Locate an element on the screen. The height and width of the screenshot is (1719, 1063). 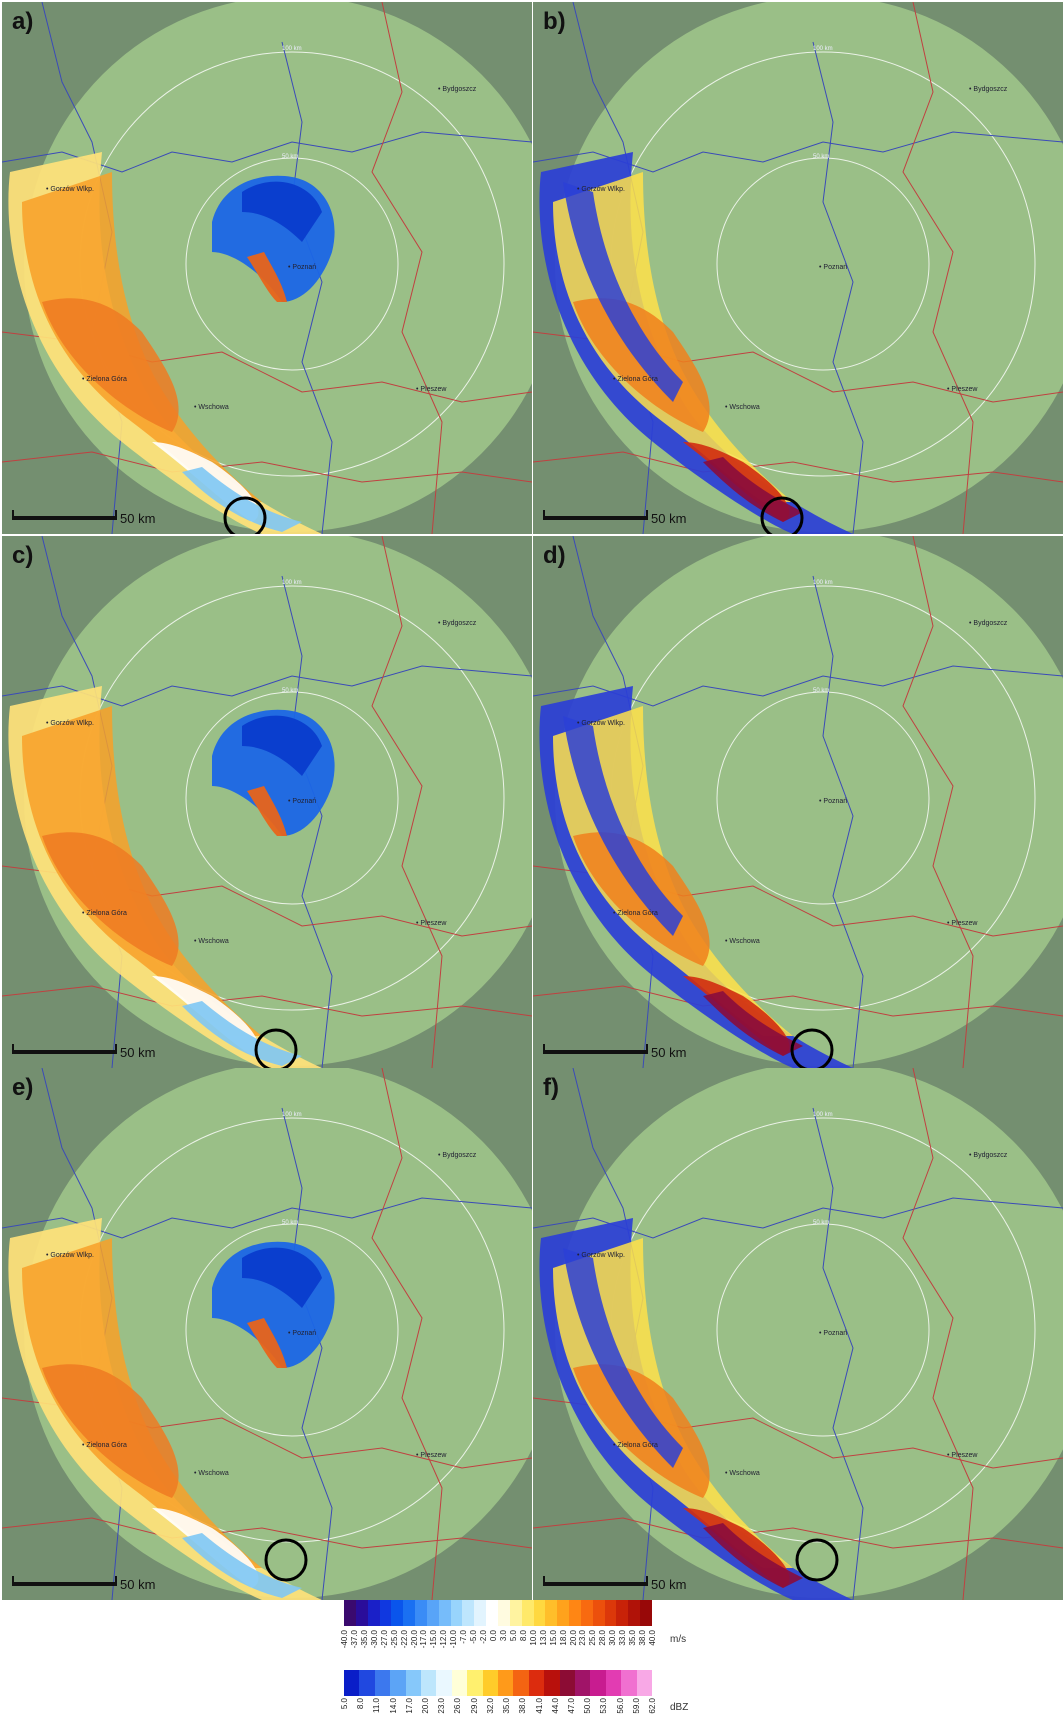
tick-label: 0.0 is located at coordinates (494, 1636).